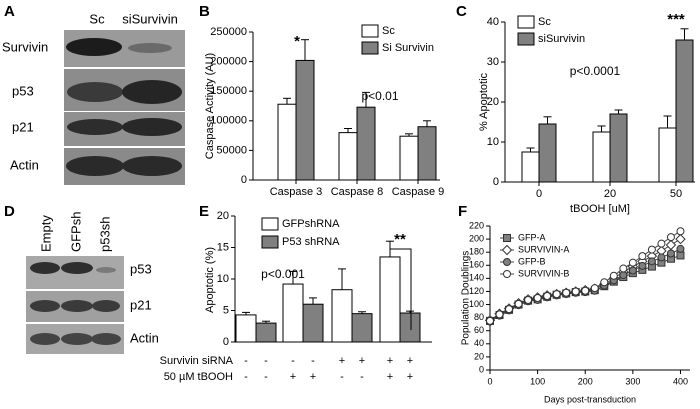 Image resolution: width=700 pixels, height=409 pixels. Describe the element at coordinates (9, 11) in the screenshot. I see `panel-label: A` at that location.